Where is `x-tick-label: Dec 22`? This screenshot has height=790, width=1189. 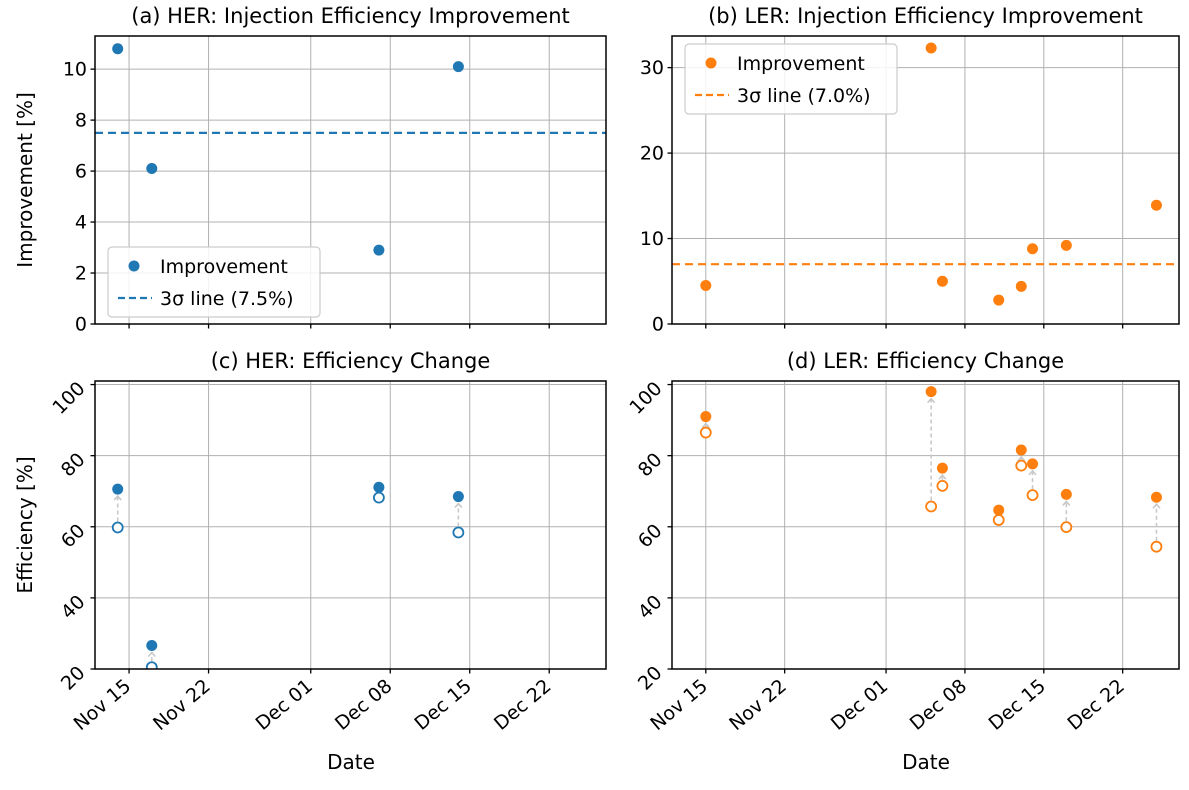
x-tick-label: Dec 22 is located at coordinates (1095, 705).